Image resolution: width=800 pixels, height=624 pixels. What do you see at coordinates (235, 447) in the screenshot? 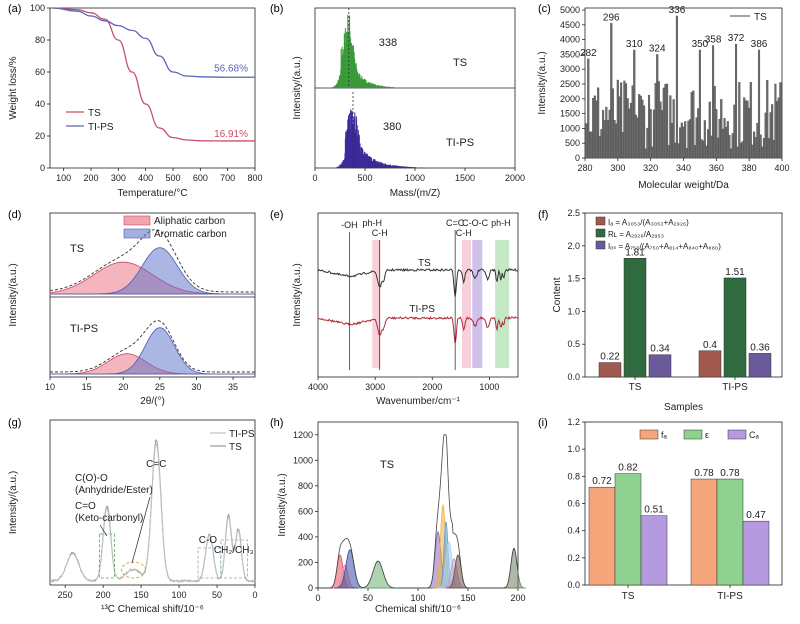
I see `legend-label: TS` at bounding box center [235, 447].